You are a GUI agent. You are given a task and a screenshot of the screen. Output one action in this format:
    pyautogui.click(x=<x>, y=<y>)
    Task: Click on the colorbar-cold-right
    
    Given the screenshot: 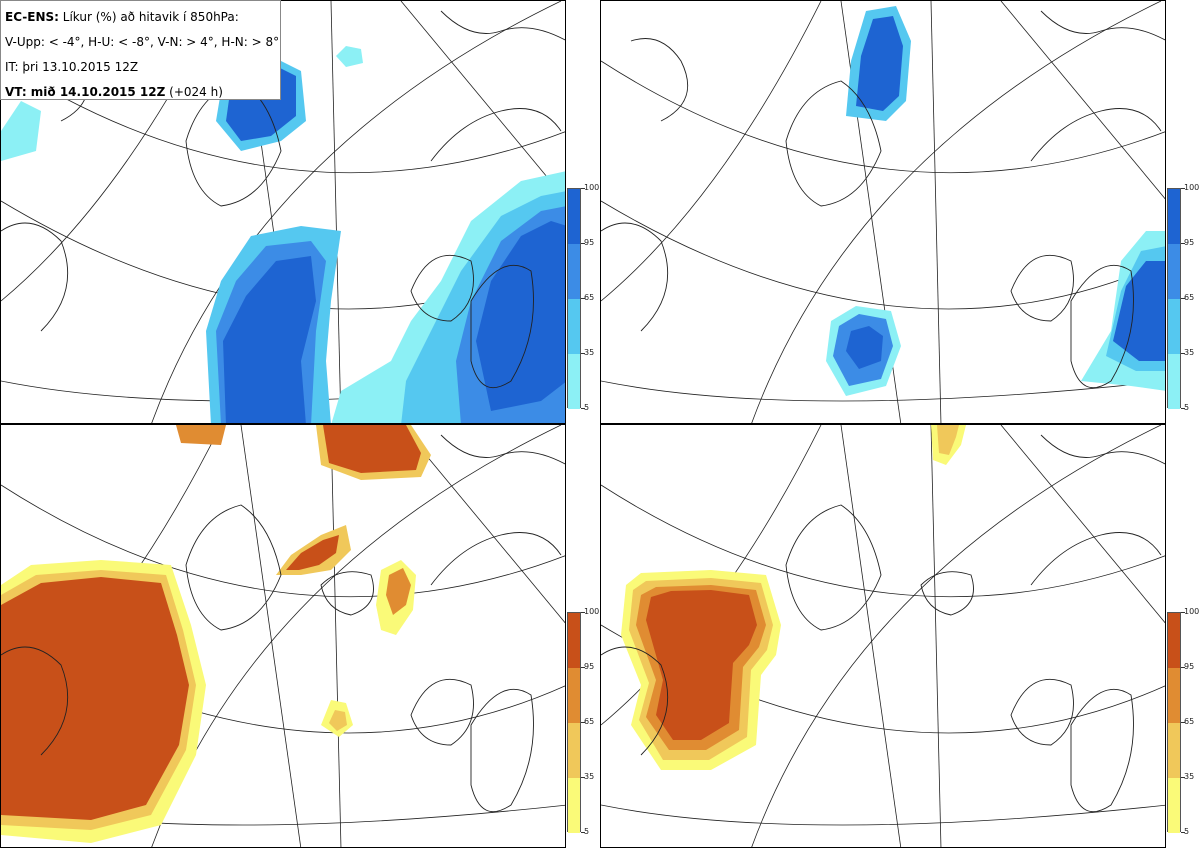 What is the action you would take?
    pyautogui.click(x=1174, y=298)
    